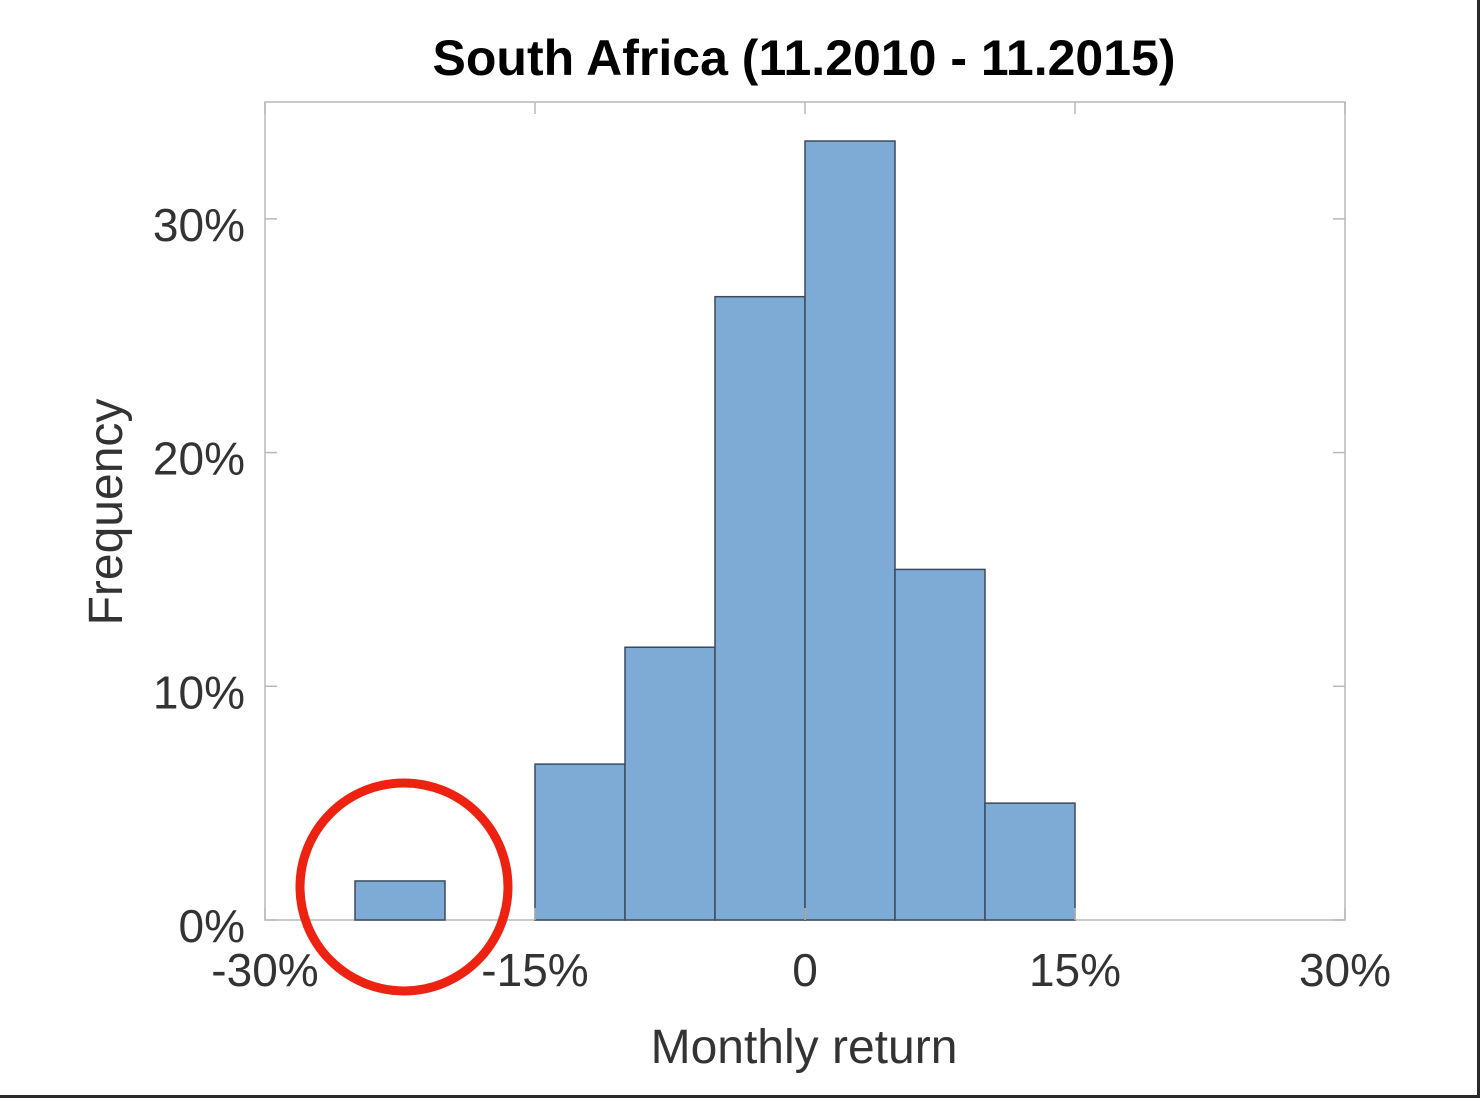  I want to click on y-tick-labels: 0% 10% 20% 30%, so click(199, 575).